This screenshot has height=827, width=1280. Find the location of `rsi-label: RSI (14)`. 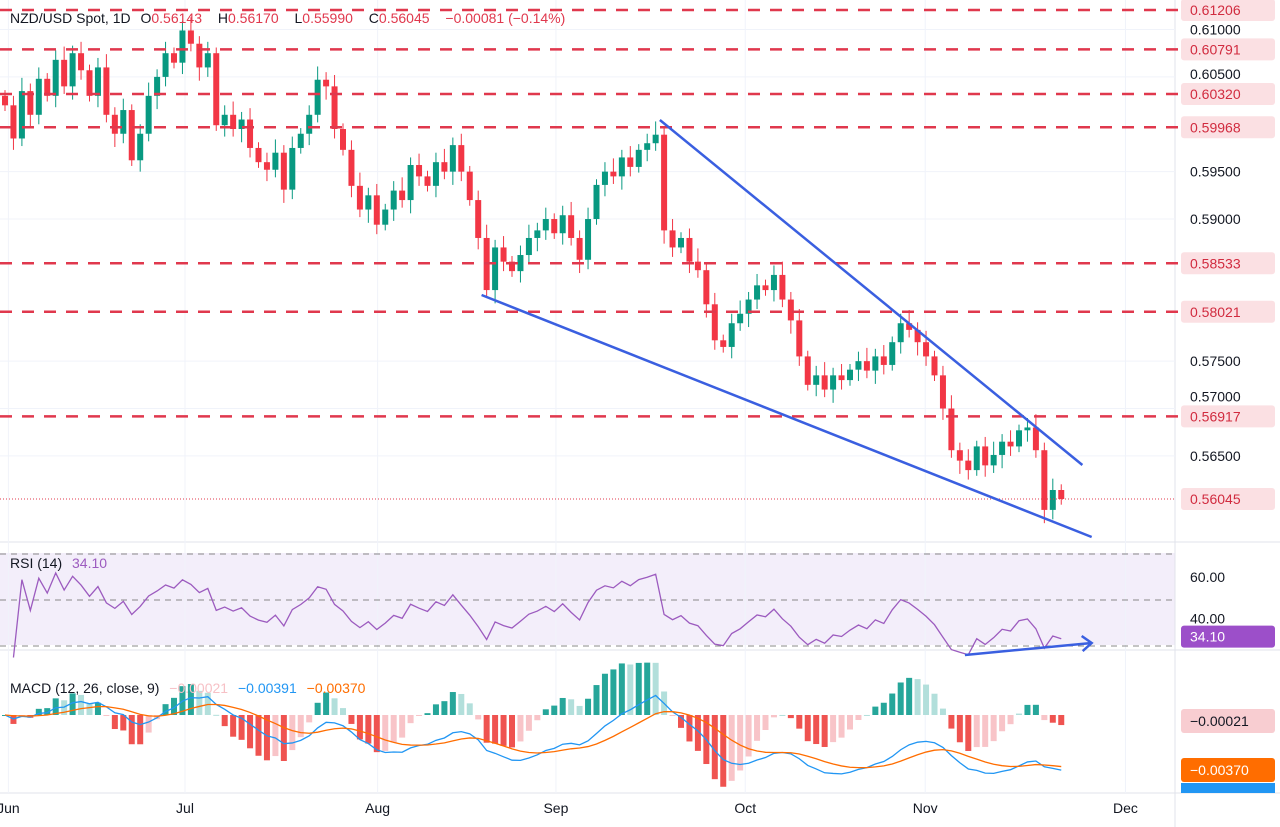

rsi-label: RSI (14) is located at coordinates (36, 563).